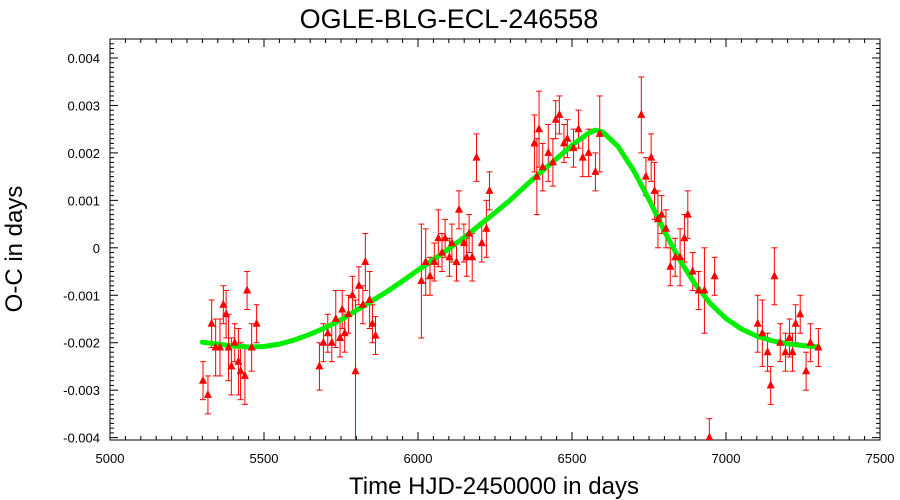  What do you see at coordinates (264, 458) in the screenshot?
I see `x-tick-label: 5500` at bounding box center [264, 458].